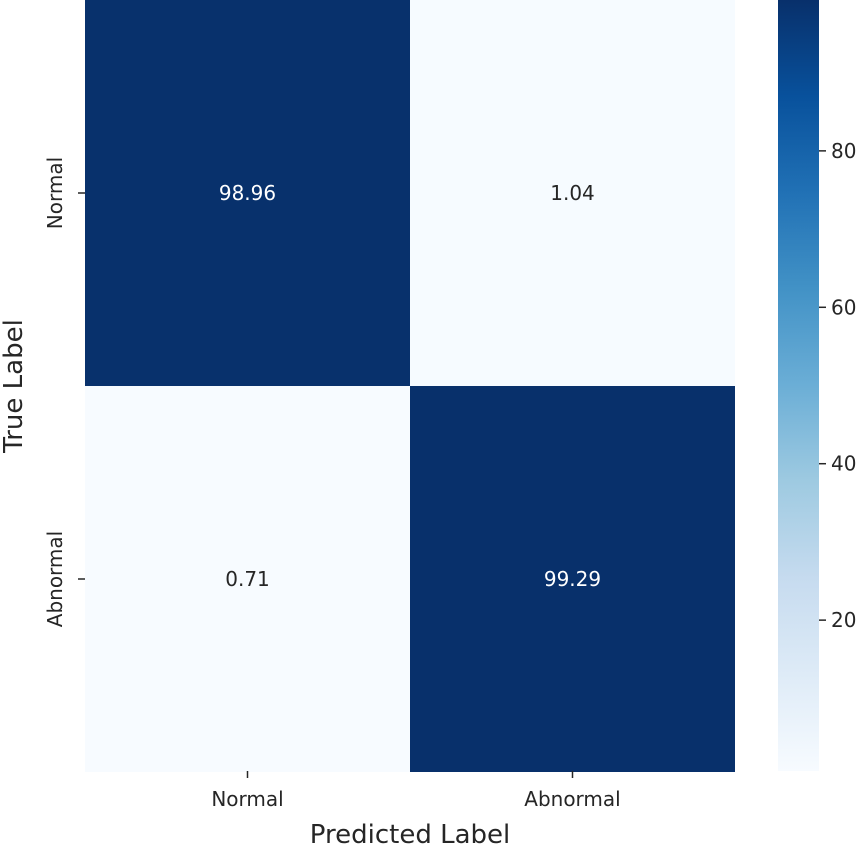  I want to click on cell-value-label: 99.29, so click(572, 579).